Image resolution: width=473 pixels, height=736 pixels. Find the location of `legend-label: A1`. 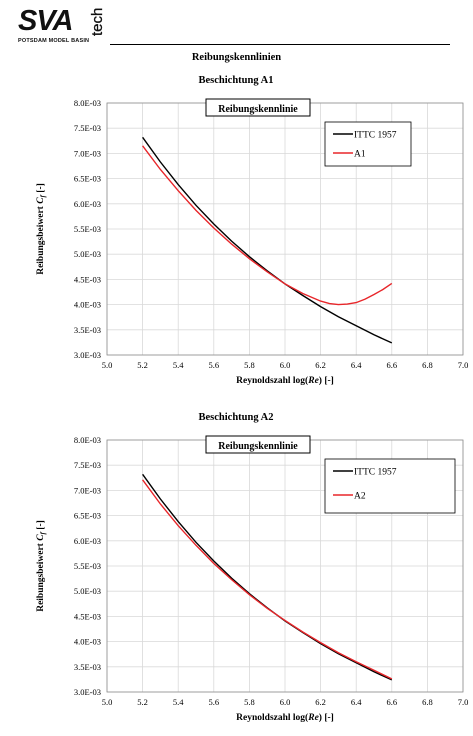

legend-label: A1 is located at coordinates (360, 155).